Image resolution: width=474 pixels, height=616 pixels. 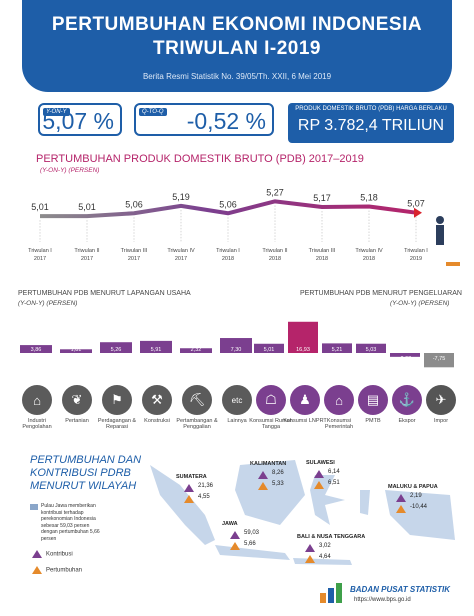 What do you see at coordinates (382, 600) in the screenshot?
I see `bps-url: https://www.bps.go.id` at bounding box center [382, 600].